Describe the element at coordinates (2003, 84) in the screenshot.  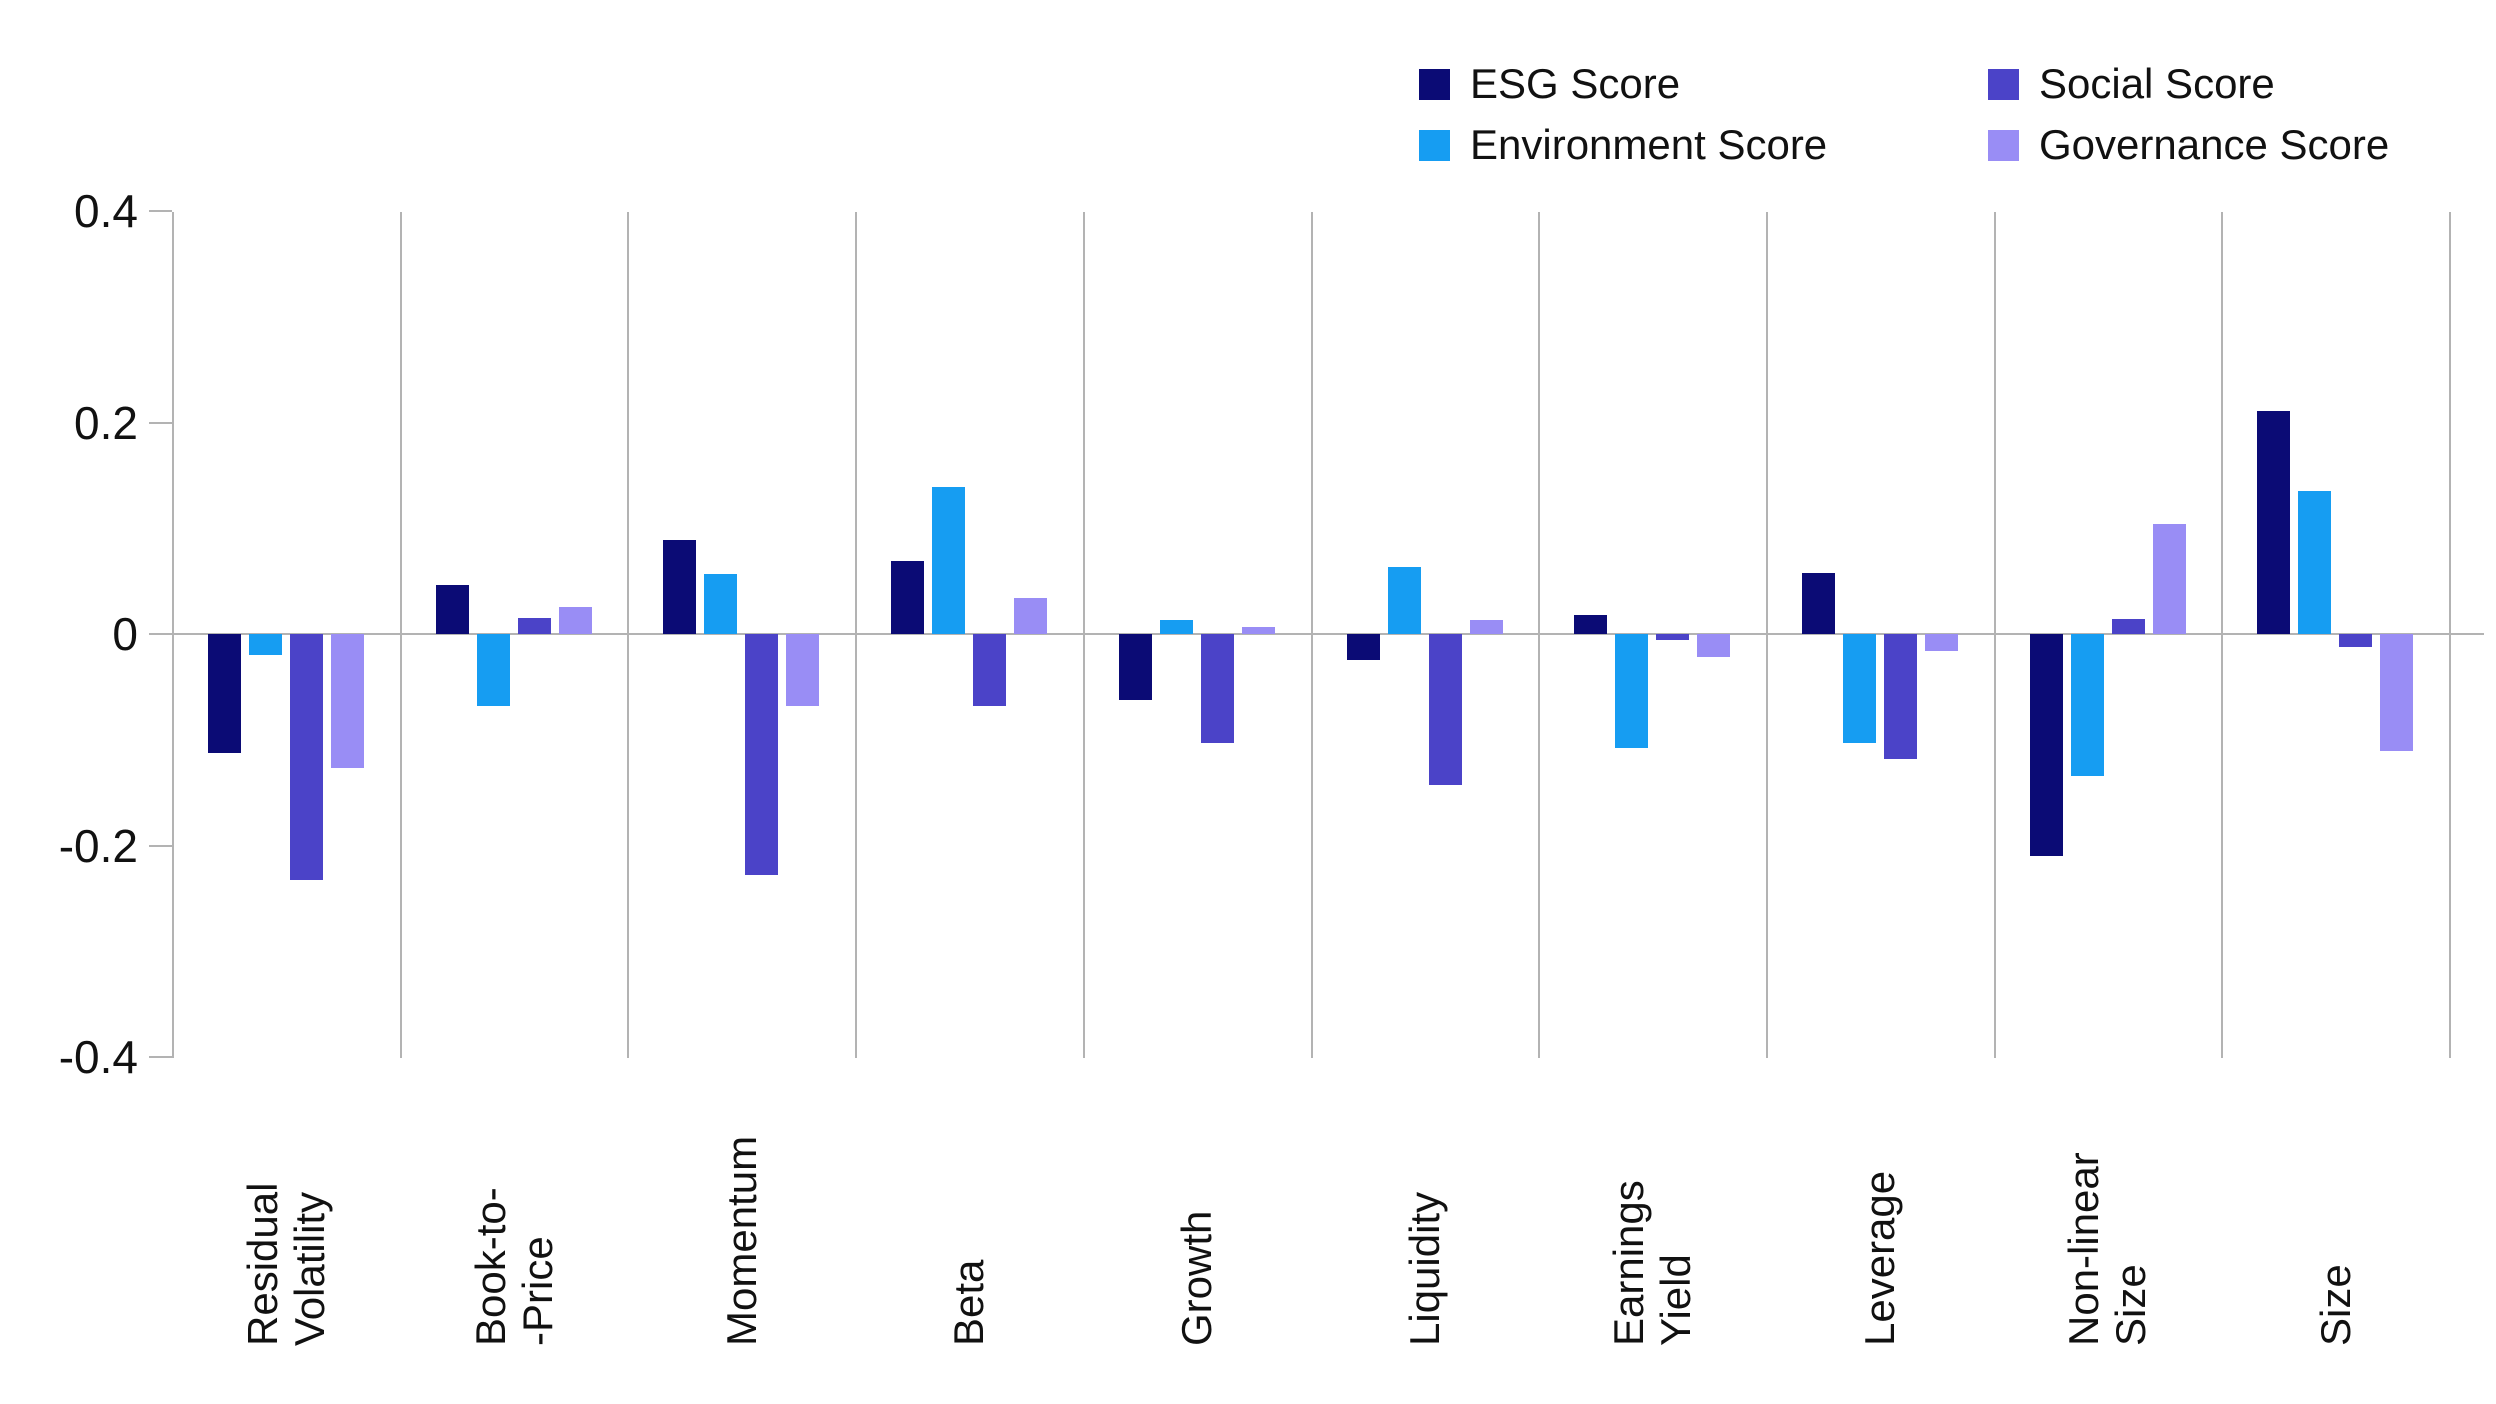
I see `legend-swatch-social-score` at that location.